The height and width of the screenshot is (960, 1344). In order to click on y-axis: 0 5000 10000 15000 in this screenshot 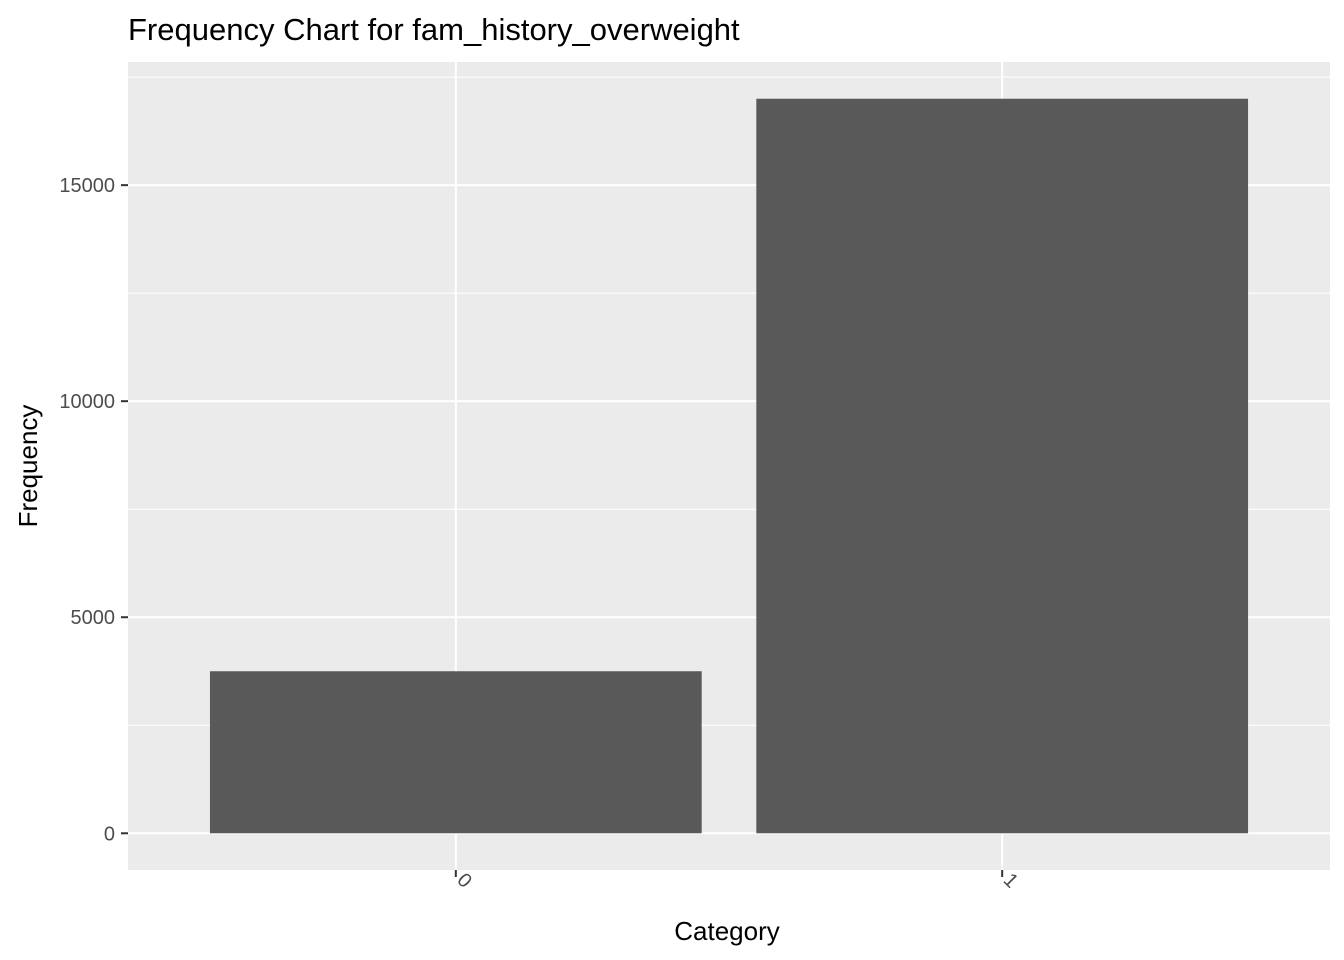, I will do `click(93, 510)`.